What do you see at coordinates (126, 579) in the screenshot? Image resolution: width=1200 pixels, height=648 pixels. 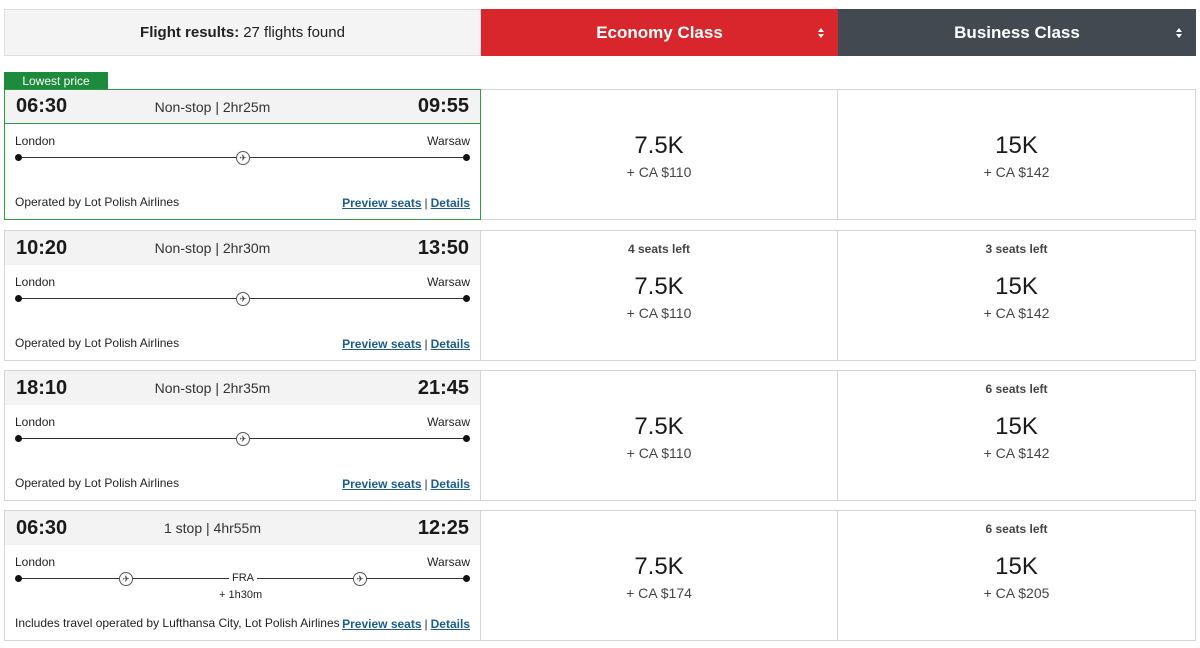 I see `lufthansa-airplane-icon: ✈` at bounding box center [126, 579].